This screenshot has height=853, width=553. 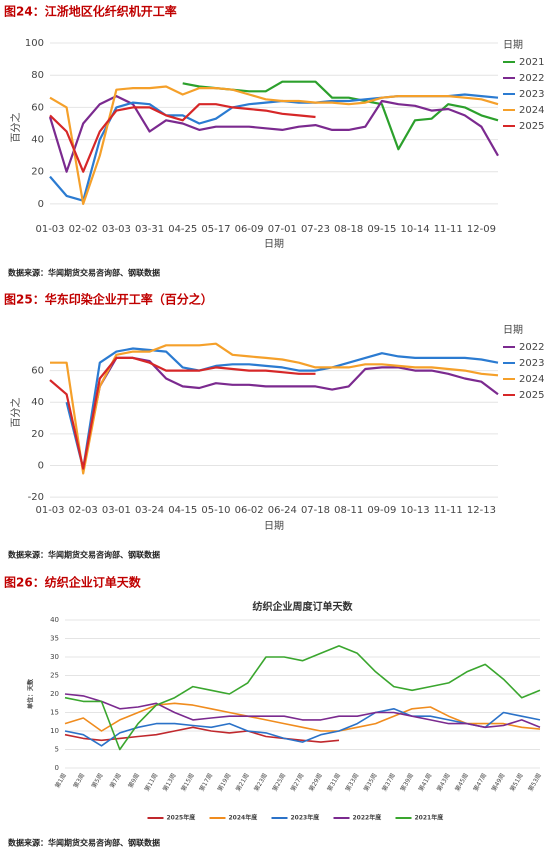 What do you see at coordinates (479, 782) in the screenshot?
I see `x-tick-label: 第47周` at bounding box center [479, 782].